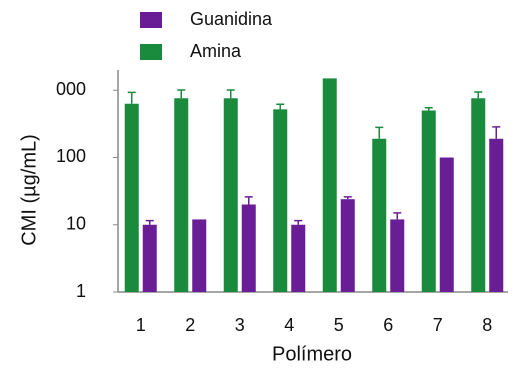  What do you see at coordinates (487, 325) in the screenshot?
I see `x-tick-label: 8` at bounding box center [487, 325].